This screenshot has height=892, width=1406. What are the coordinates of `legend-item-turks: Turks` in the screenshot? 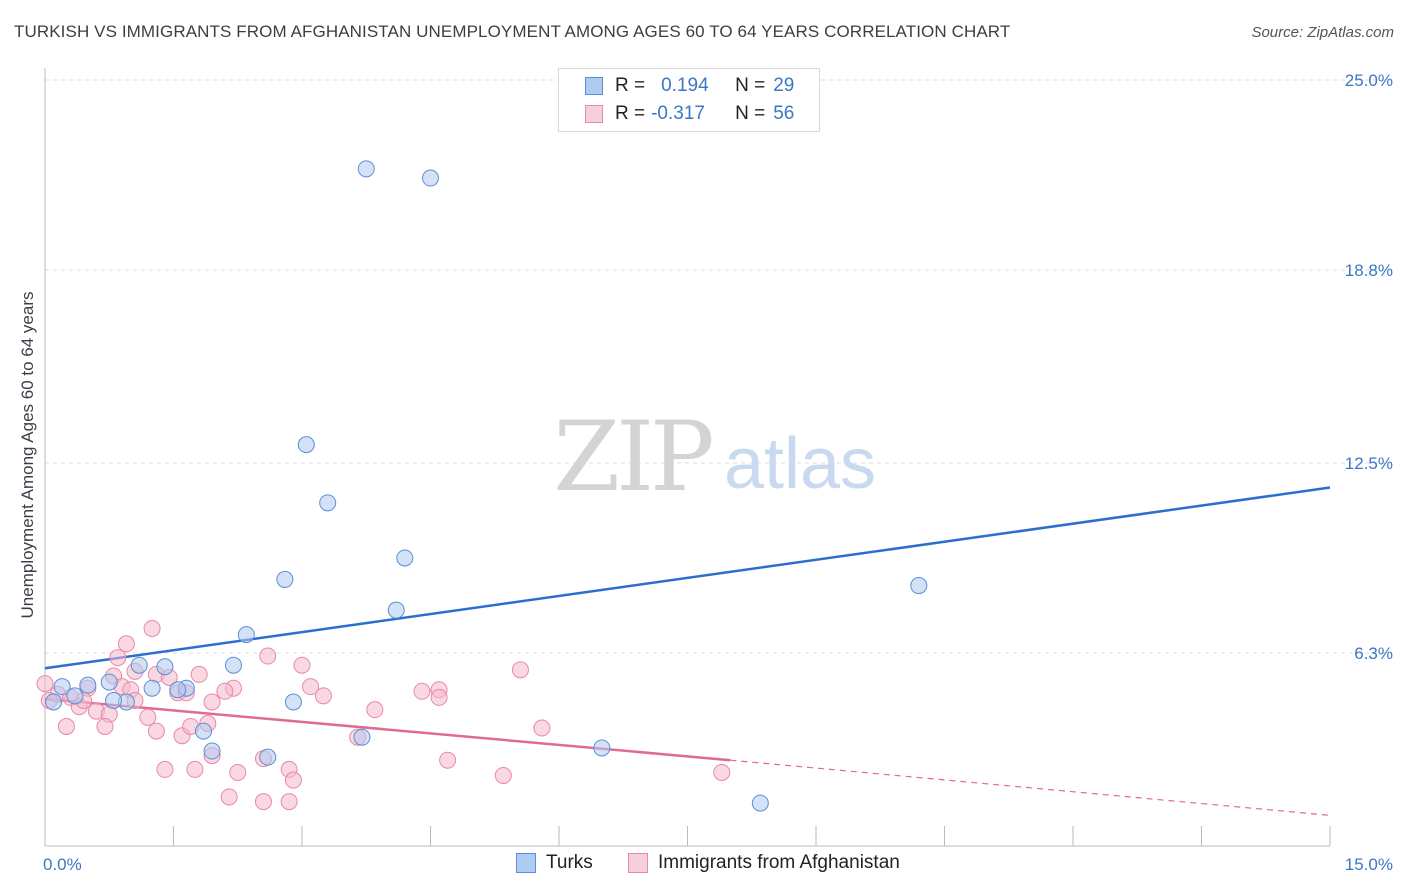 It's located at (554, 863).